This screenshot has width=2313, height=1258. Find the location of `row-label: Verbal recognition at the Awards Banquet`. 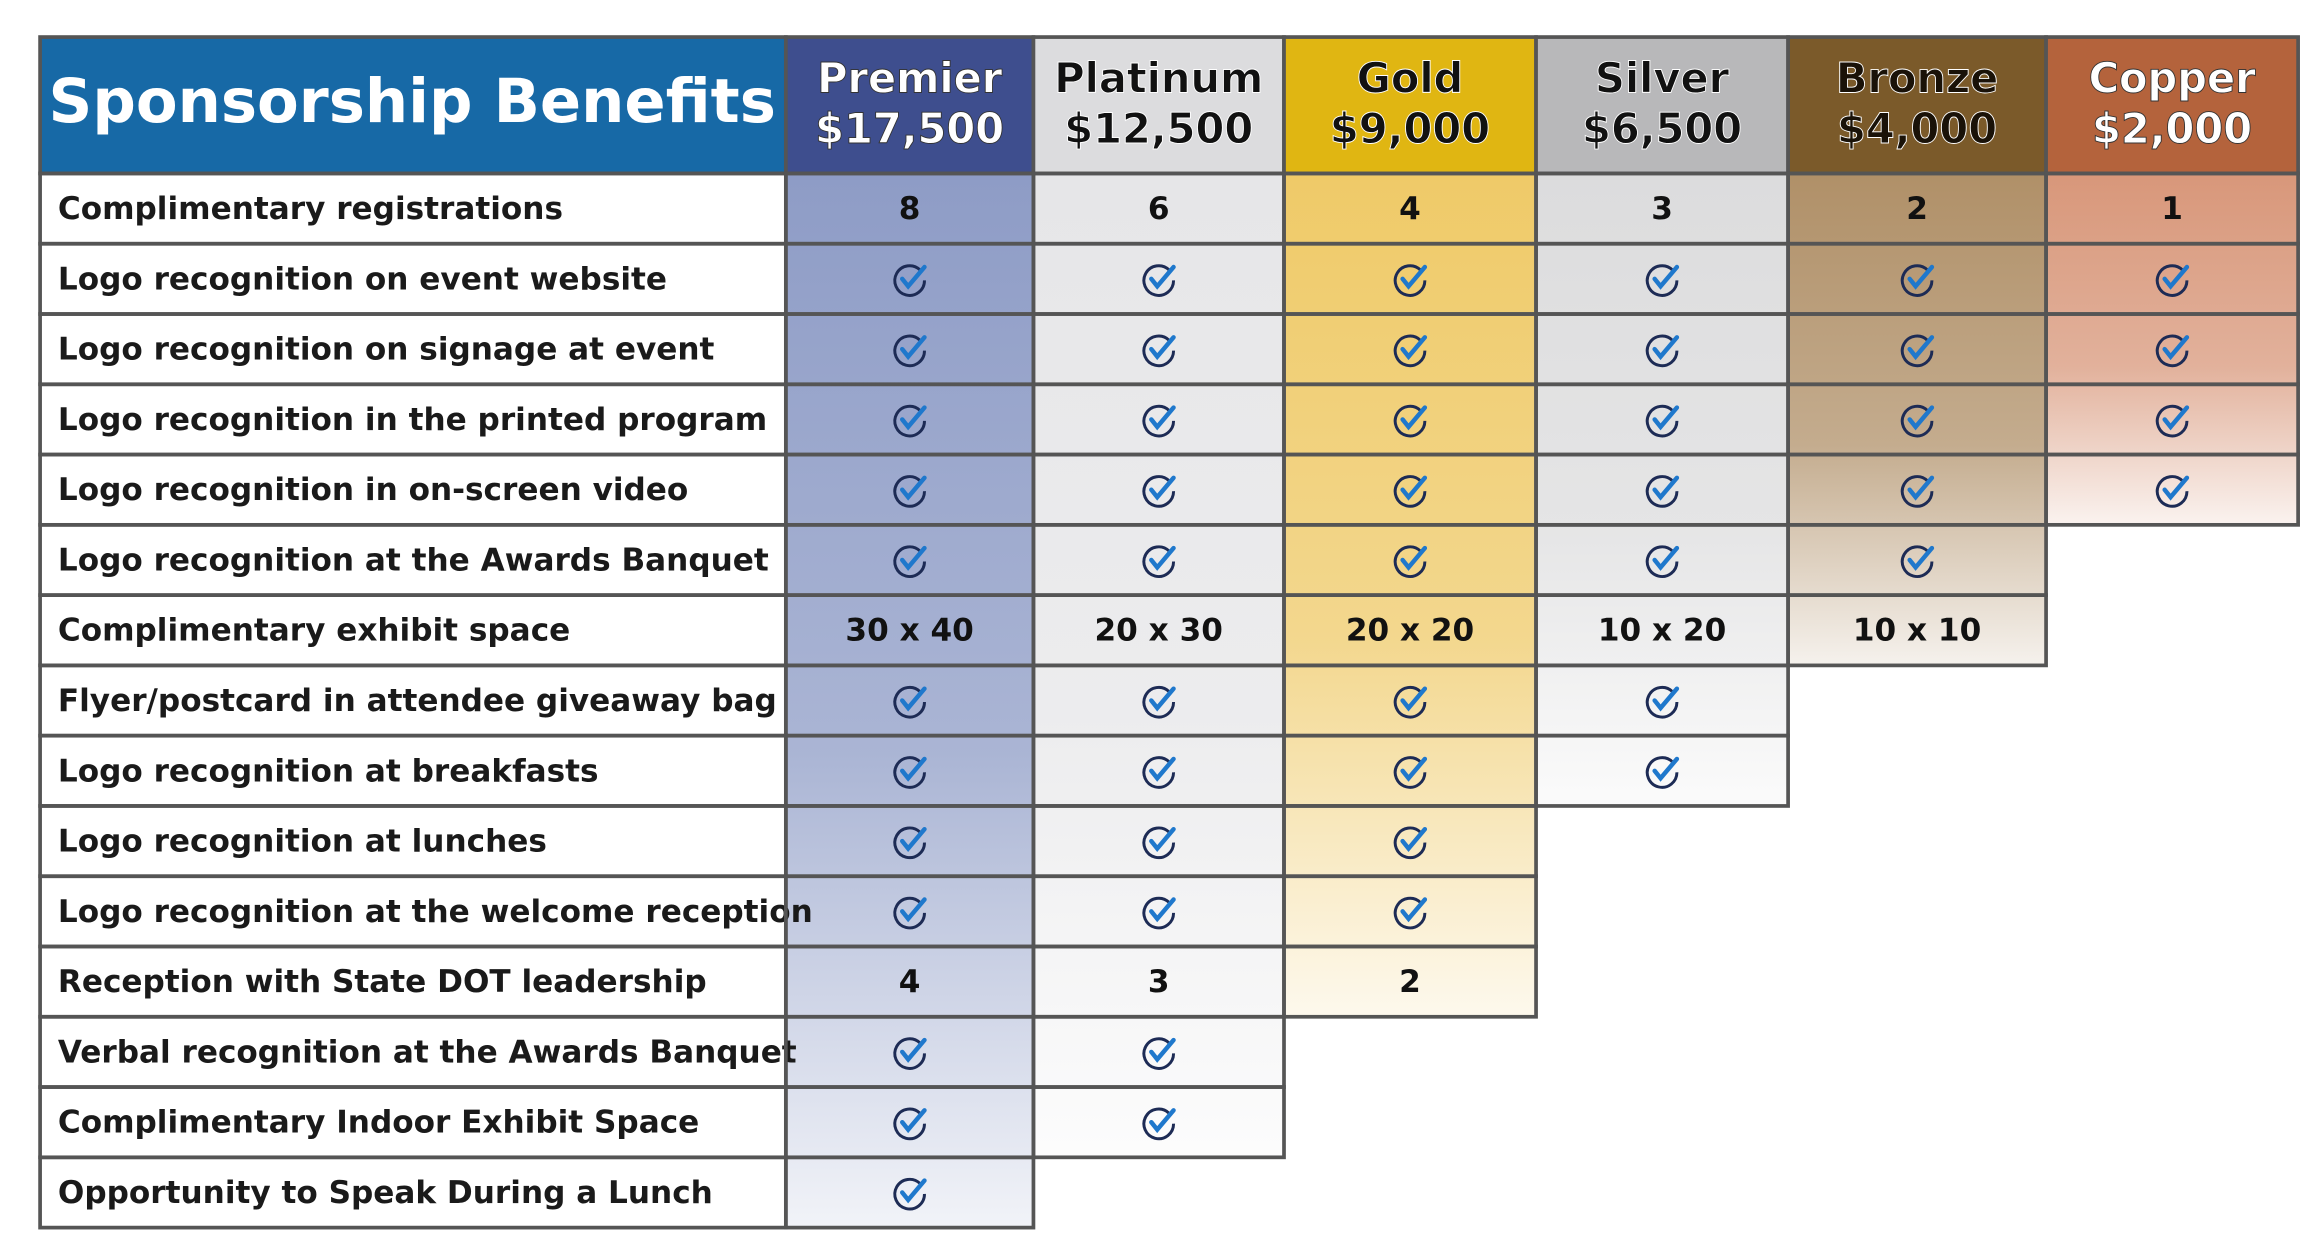

row-label: Verbal recognition at the Awards Banquet is located at coordinates (427, 1052).